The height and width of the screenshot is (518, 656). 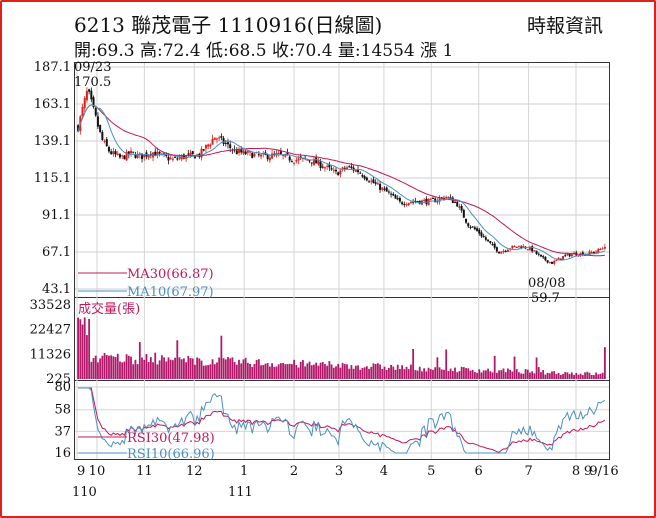 I want to click on high-value-label: 170.5, so click(x=92, y=82).